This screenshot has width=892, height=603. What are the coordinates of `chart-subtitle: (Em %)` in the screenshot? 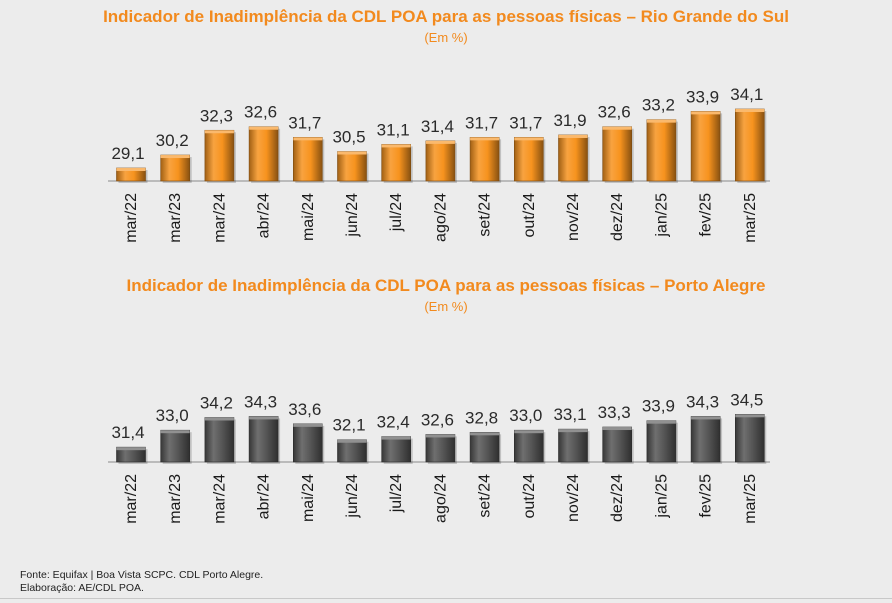 It's located at (446, 306).